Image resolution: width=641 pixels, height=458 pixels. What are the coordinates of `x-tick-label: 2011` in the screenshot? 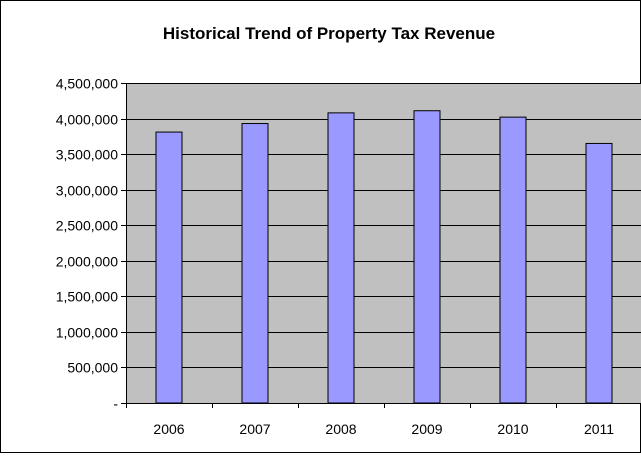 It's located at (599, 429).